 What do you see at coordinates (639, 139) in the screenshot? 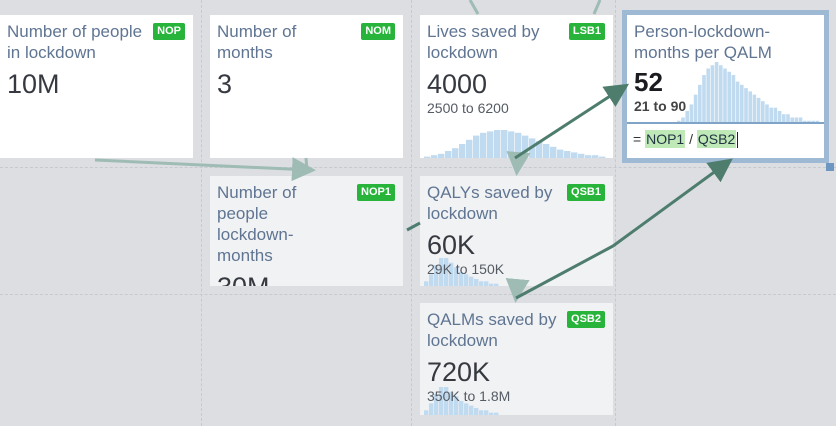
I see `formula-prefix: =` at bounding box center [639, 139].